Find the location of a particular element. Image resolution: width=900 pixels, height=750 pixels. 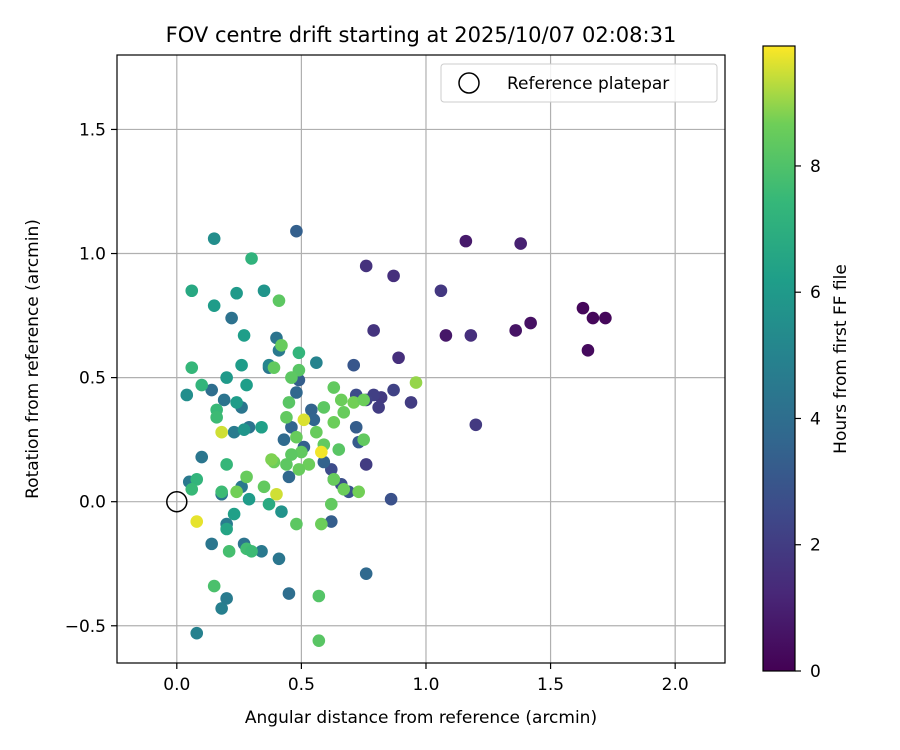

y-tick-label: 0.0 is located at coordinates (92, 503).